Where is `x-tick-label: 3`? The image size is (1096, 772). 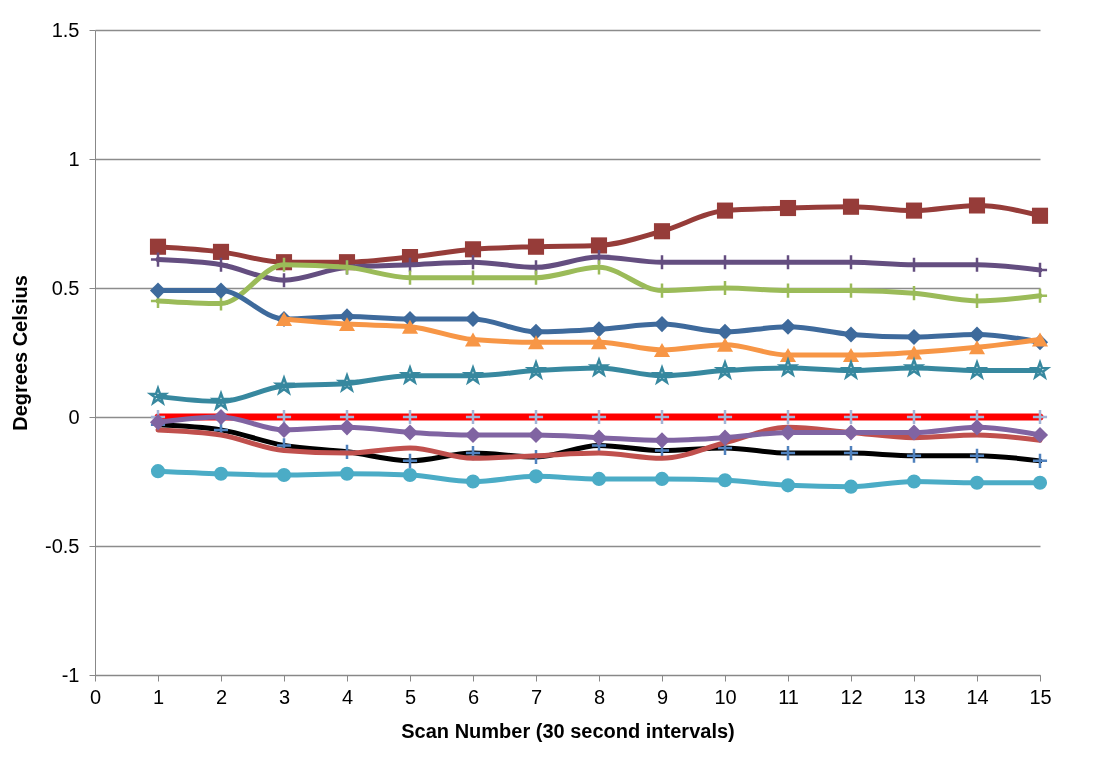 x-tick-label: 3 is located at coordinates (284, 696).